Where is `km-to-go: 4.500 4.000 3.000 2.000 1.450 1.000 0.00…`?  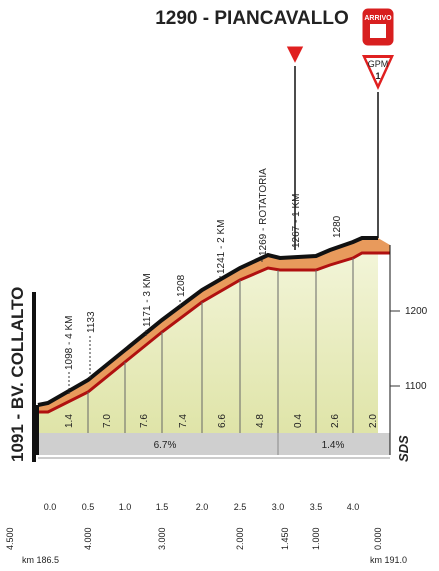
km-to-go: 4.500 4.000 3.000 2.000 1.450 1.000 0.00… is located at coordinates (194, 538).